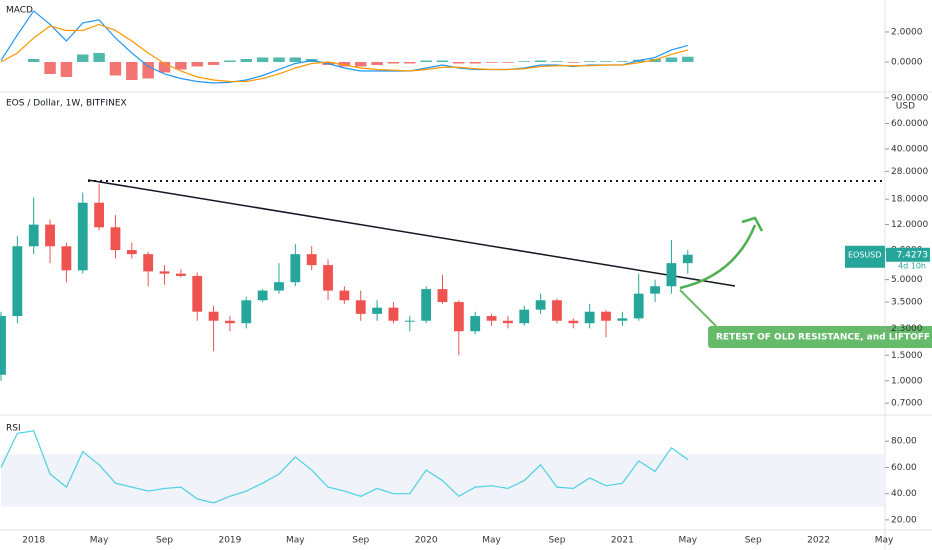 The height and width of the screenshot is (550, 932). What do you see at coordinates (904, 468) in the screenshot?
I see `y-tick-label: 60.00` at bounding box center [904, 468].